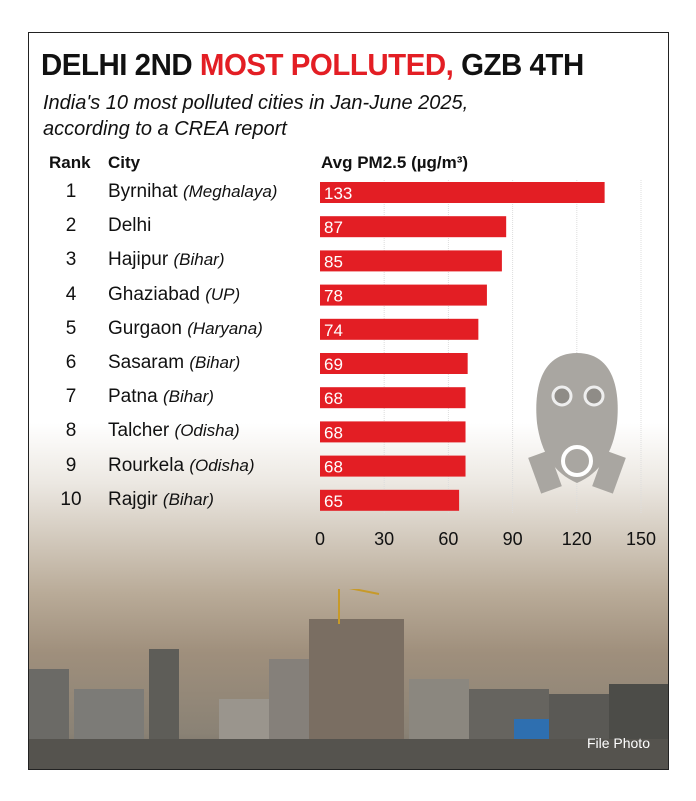 The height and width of the screenshot is (801, 696). What do you see at coordinates (223, 294) in the screenshot?
I see `state-name: (UP)` at bounding box center [223, 294].